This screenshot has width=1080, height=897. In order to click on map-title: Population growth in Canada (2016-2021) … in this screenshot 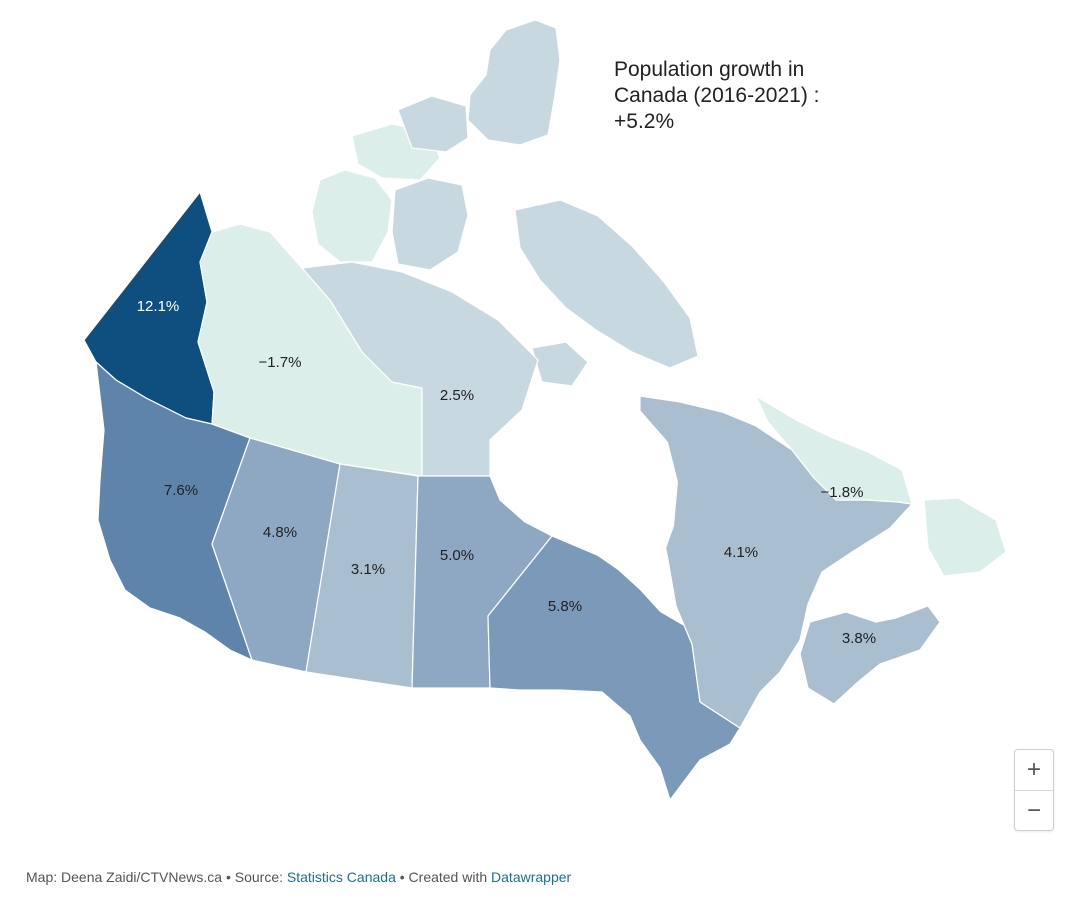, I will do `click(744, 96)`.